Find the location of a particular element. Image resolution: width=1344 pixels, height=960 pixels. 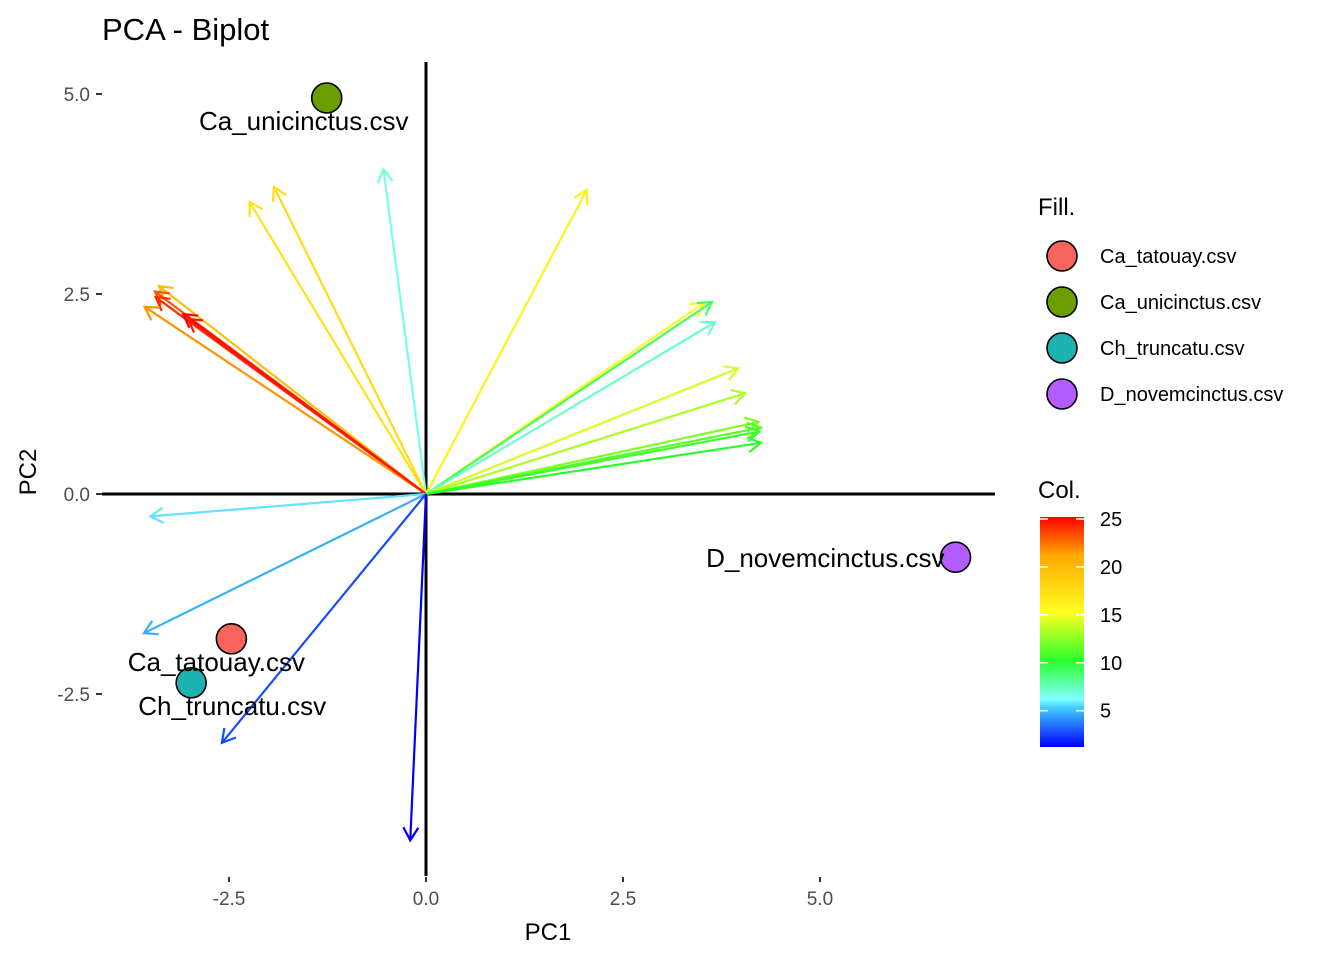

chart-title: PCA - Biplot is located at coordinates (186, 29).